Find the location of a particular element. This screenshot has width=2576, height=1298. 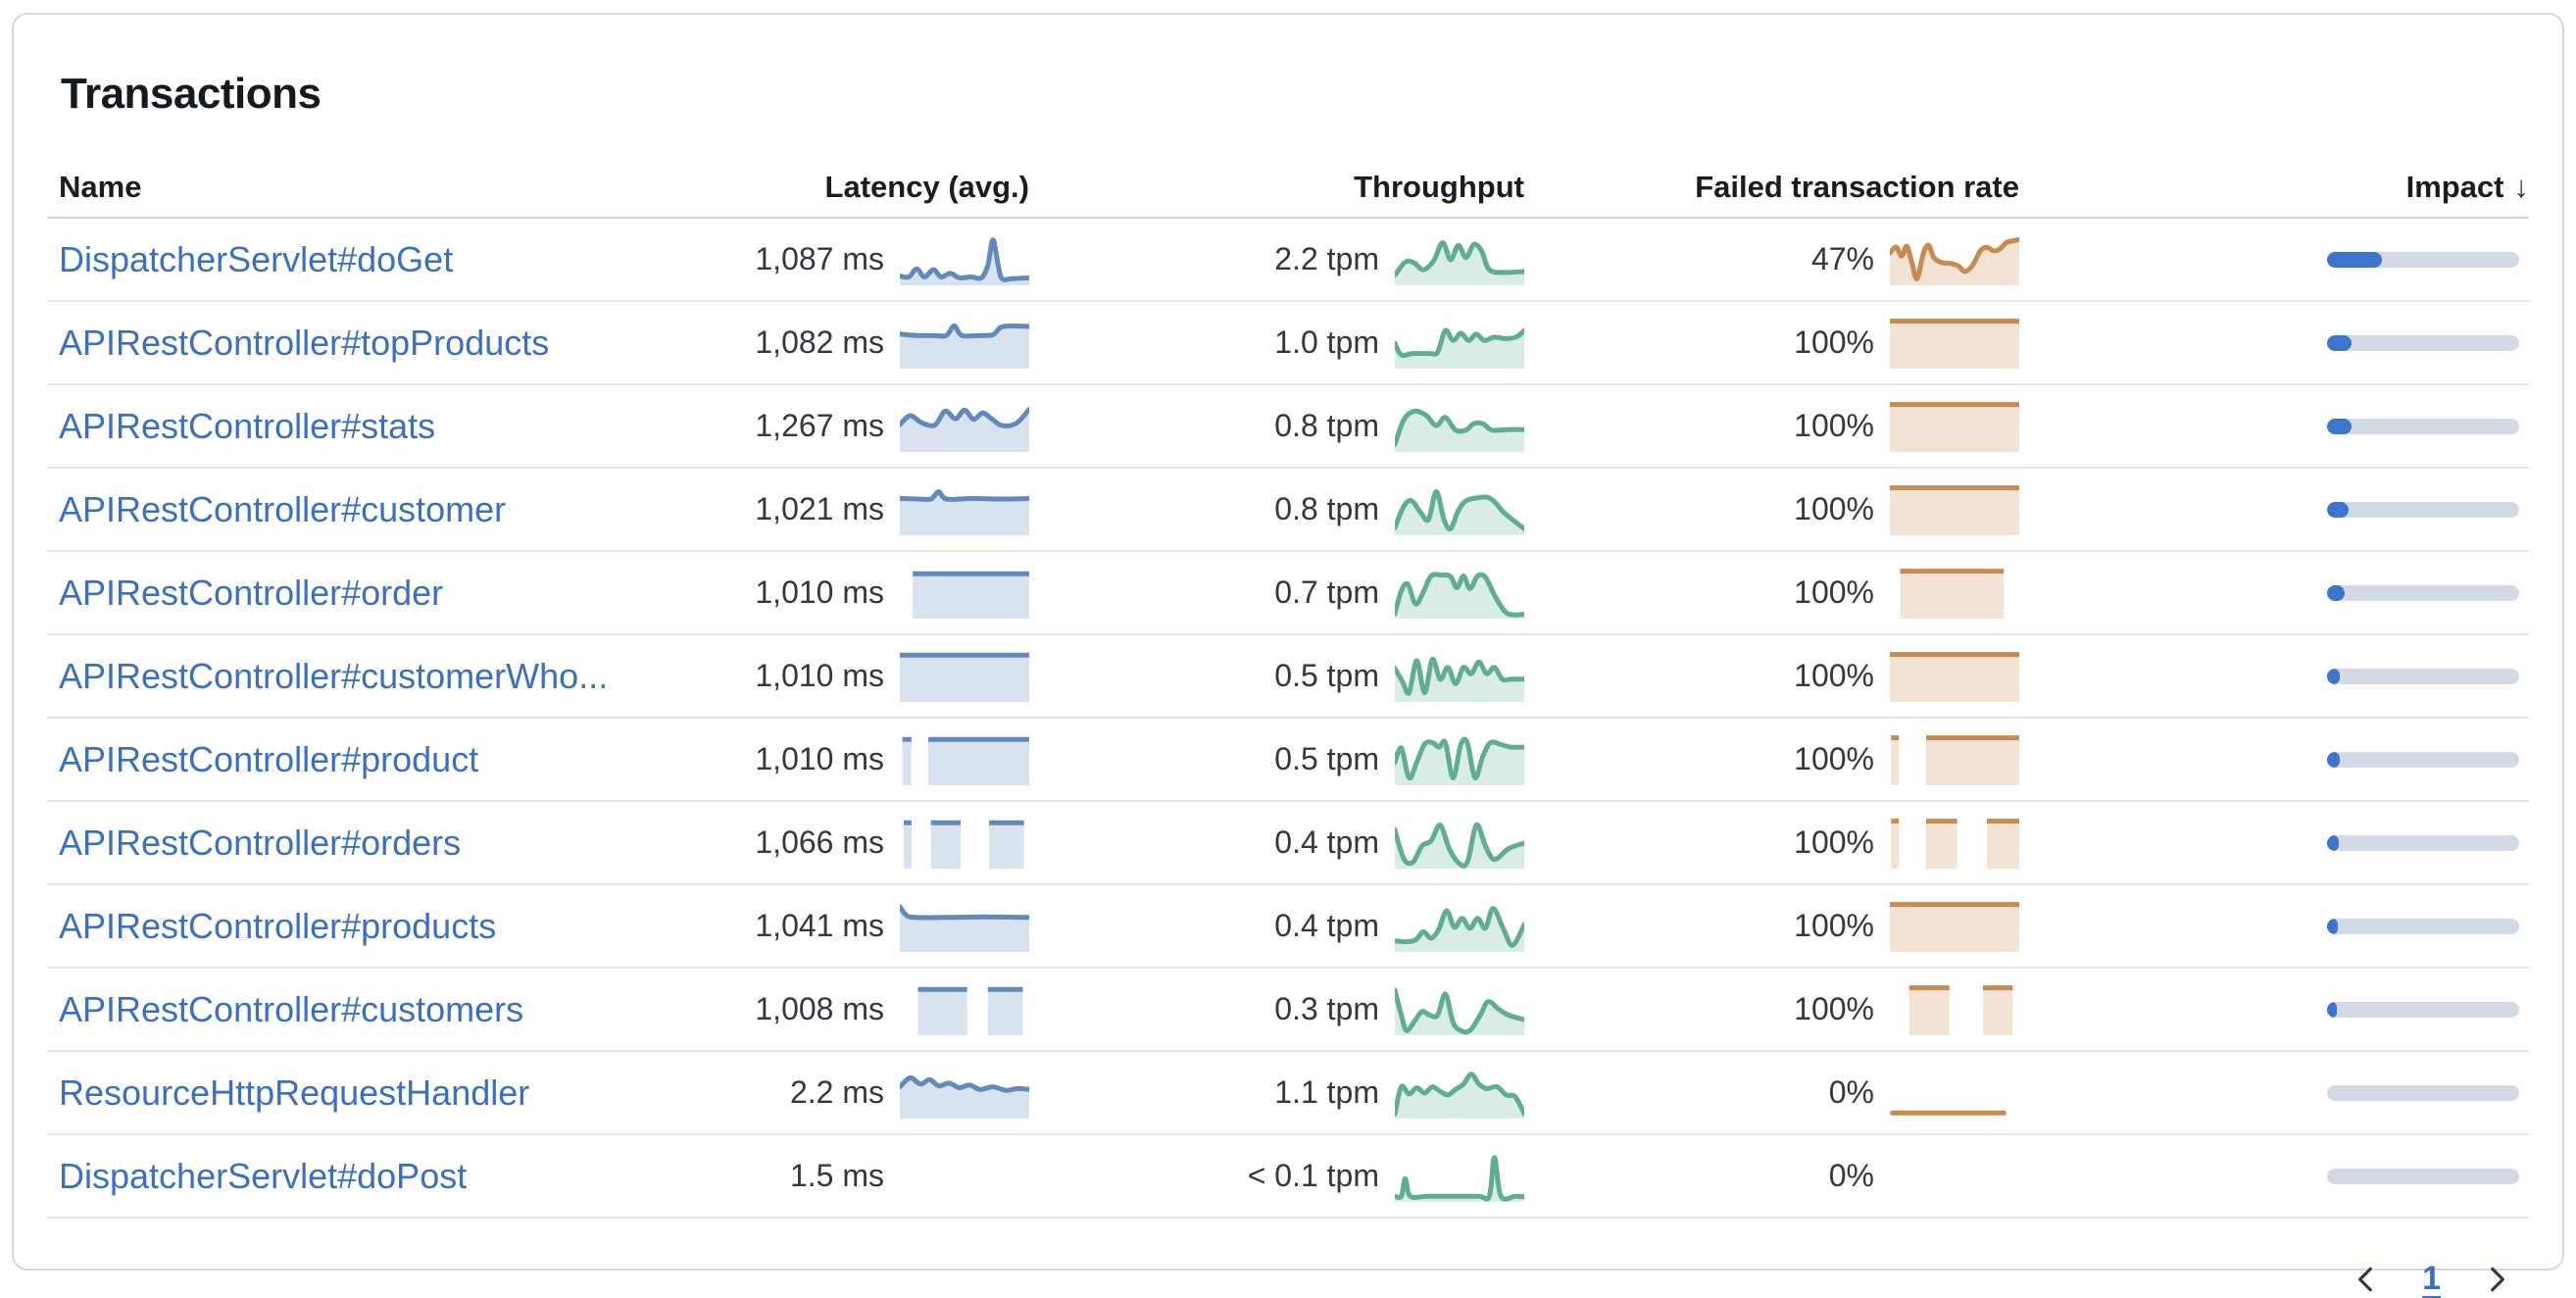

column-header-impact: Impact ↓ is located at coordinates (2274, 187).